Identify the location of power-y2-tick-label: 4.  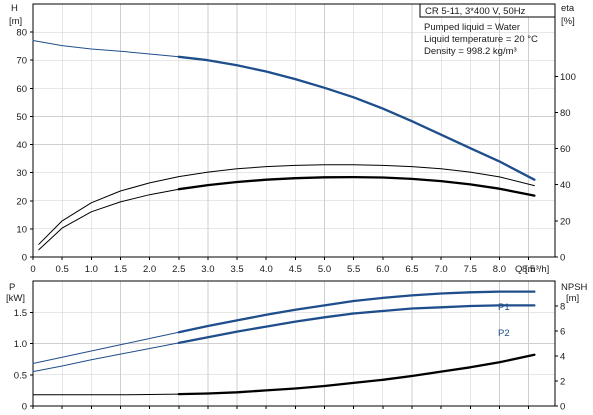
(562, 357).